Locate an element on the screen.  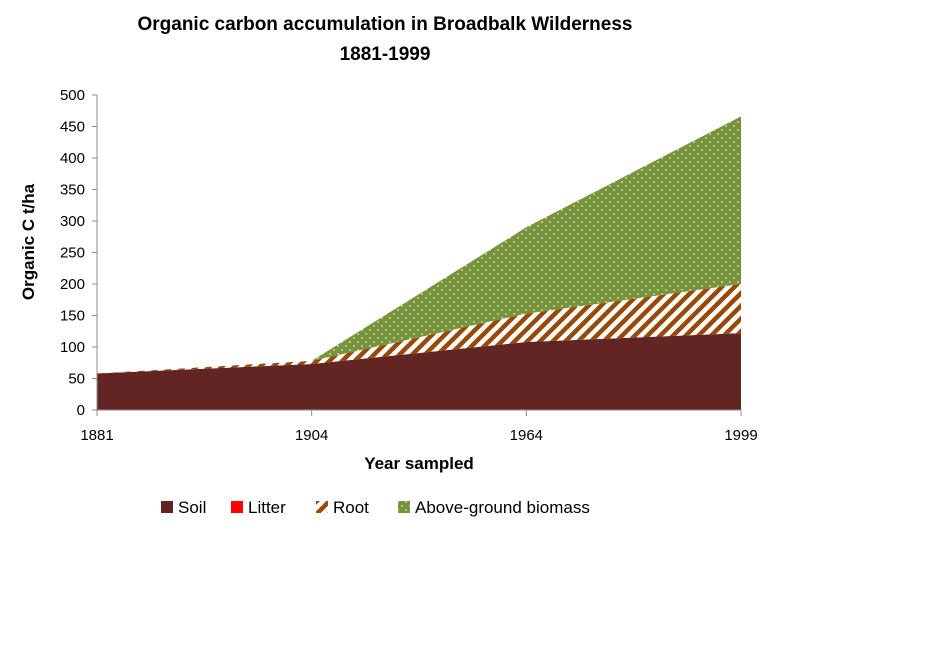
y-tick-label: 50 is located at coordinates (76, 379).